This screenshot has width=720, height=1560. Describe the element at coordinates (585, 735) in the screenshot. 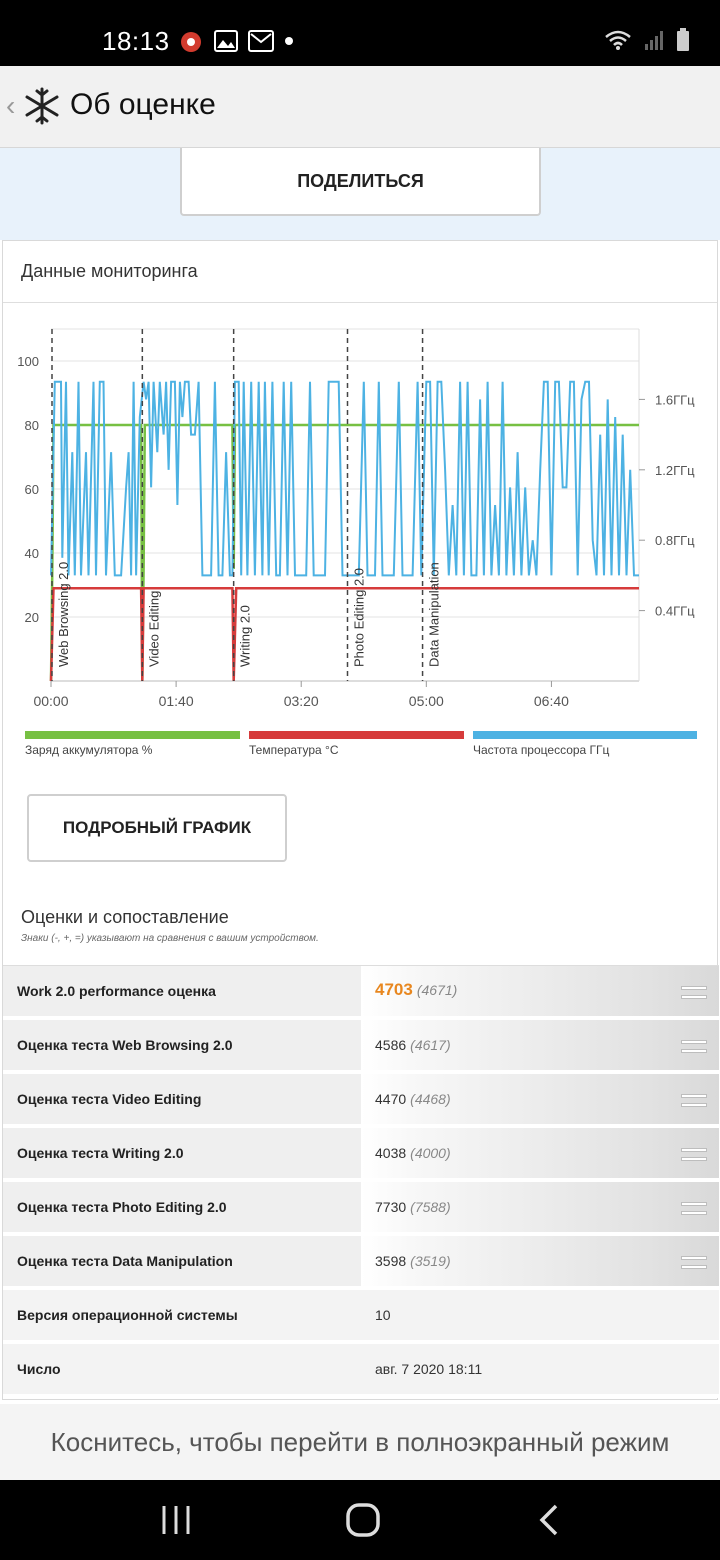

I see `legend-swatch-cpu` at that location.